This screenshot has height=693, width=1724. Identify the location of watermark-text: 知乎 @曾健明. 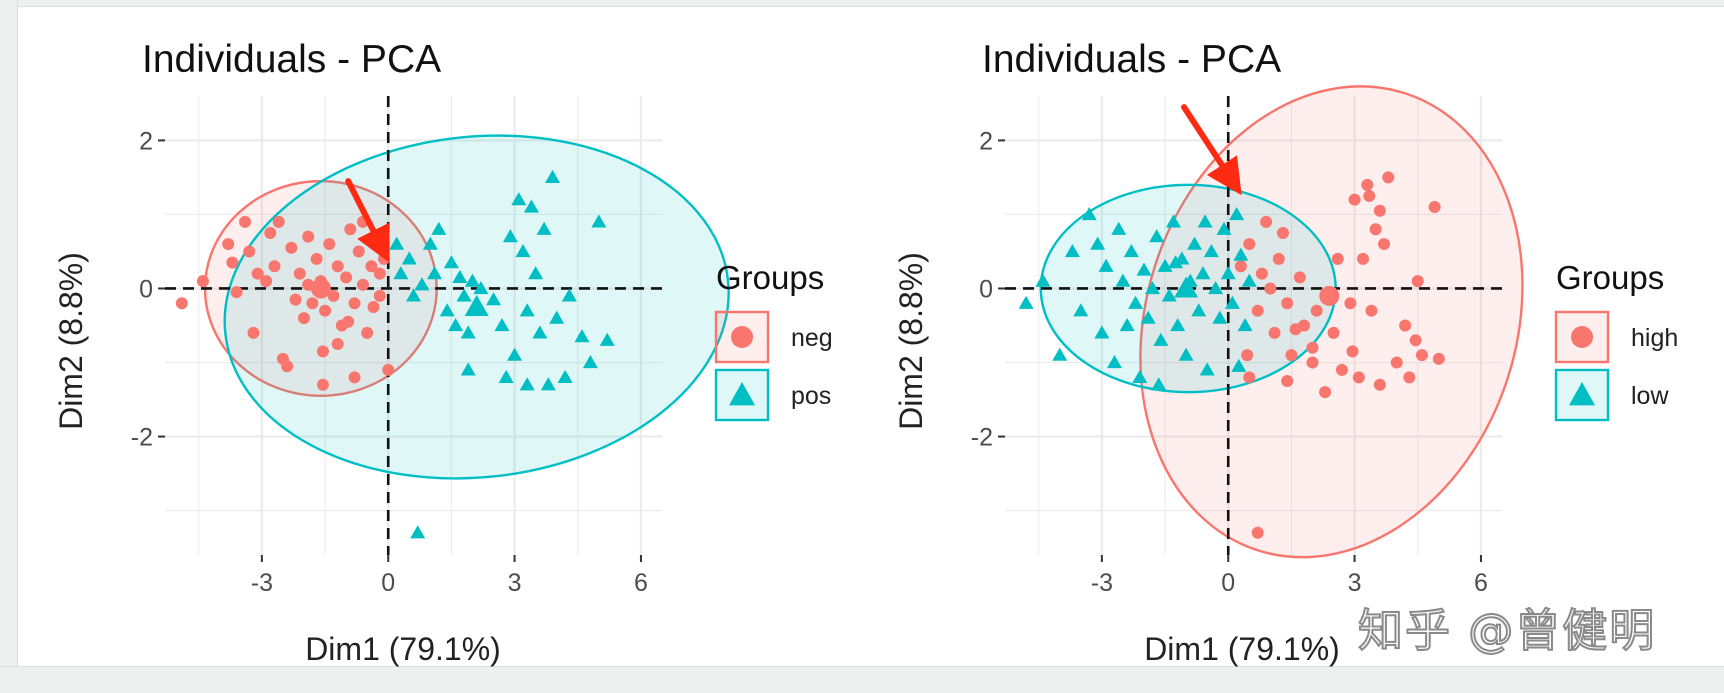
(1507, 630).